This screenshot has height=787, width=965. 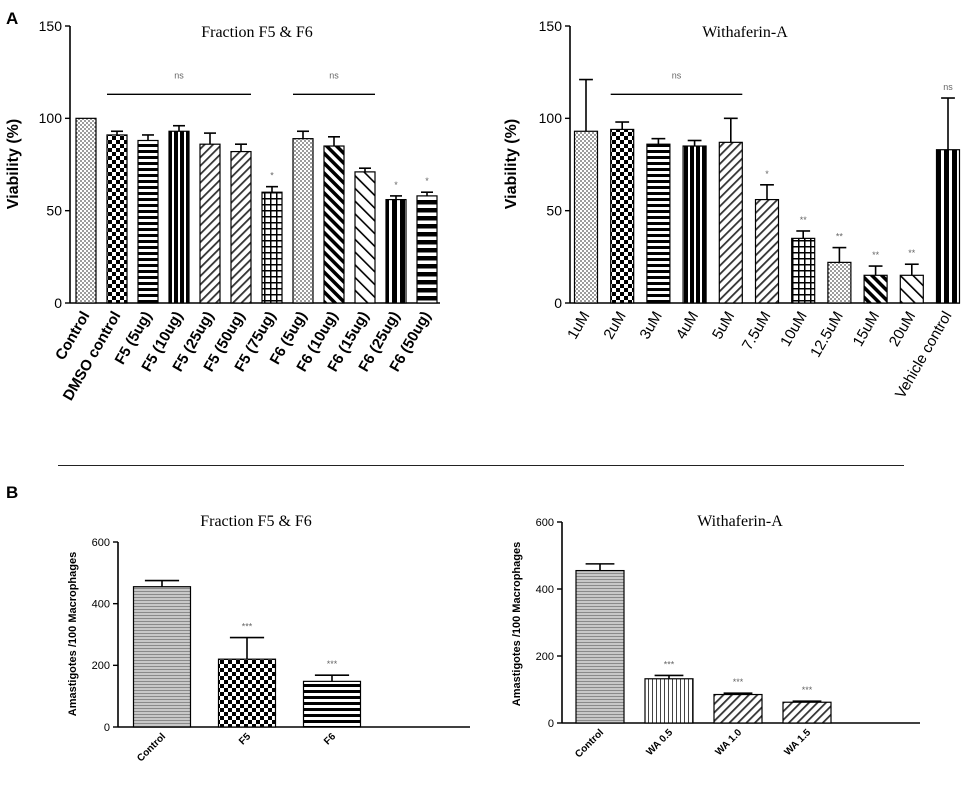 What do you see at coordinates (902, 329) in the screenshot?
I see `category-label: 20uM` at bounding box center [902, 329].